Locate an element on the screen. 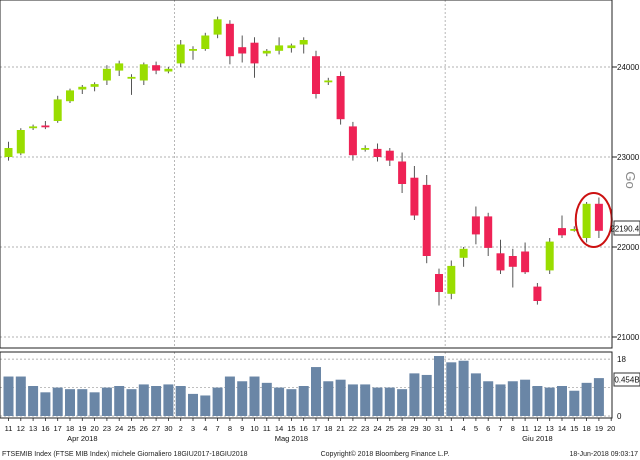 This screenshot has width=640, height=460. price-tick-label: 22000 is located at coordinates (628, 247).